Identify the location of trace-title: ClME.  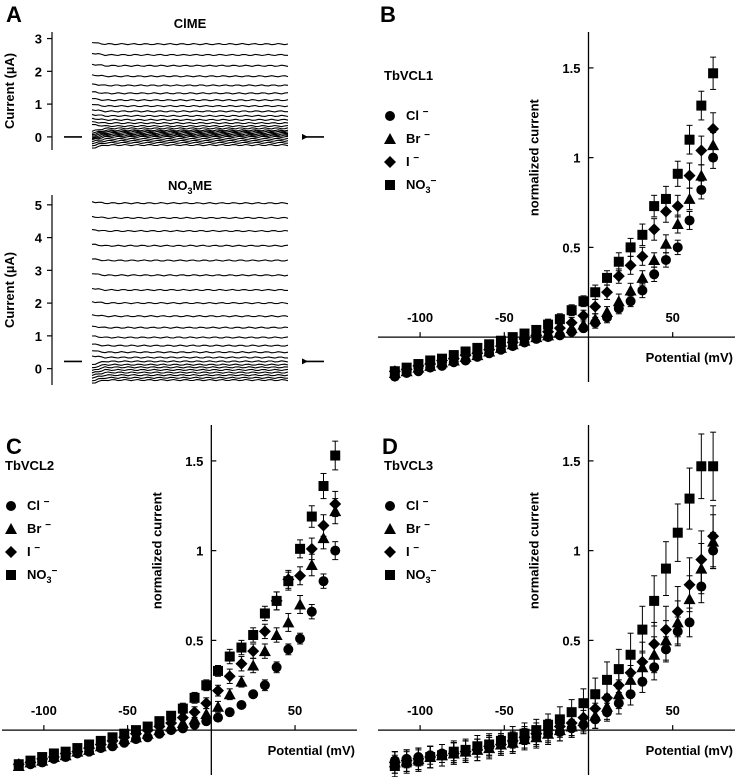
(190, 23).